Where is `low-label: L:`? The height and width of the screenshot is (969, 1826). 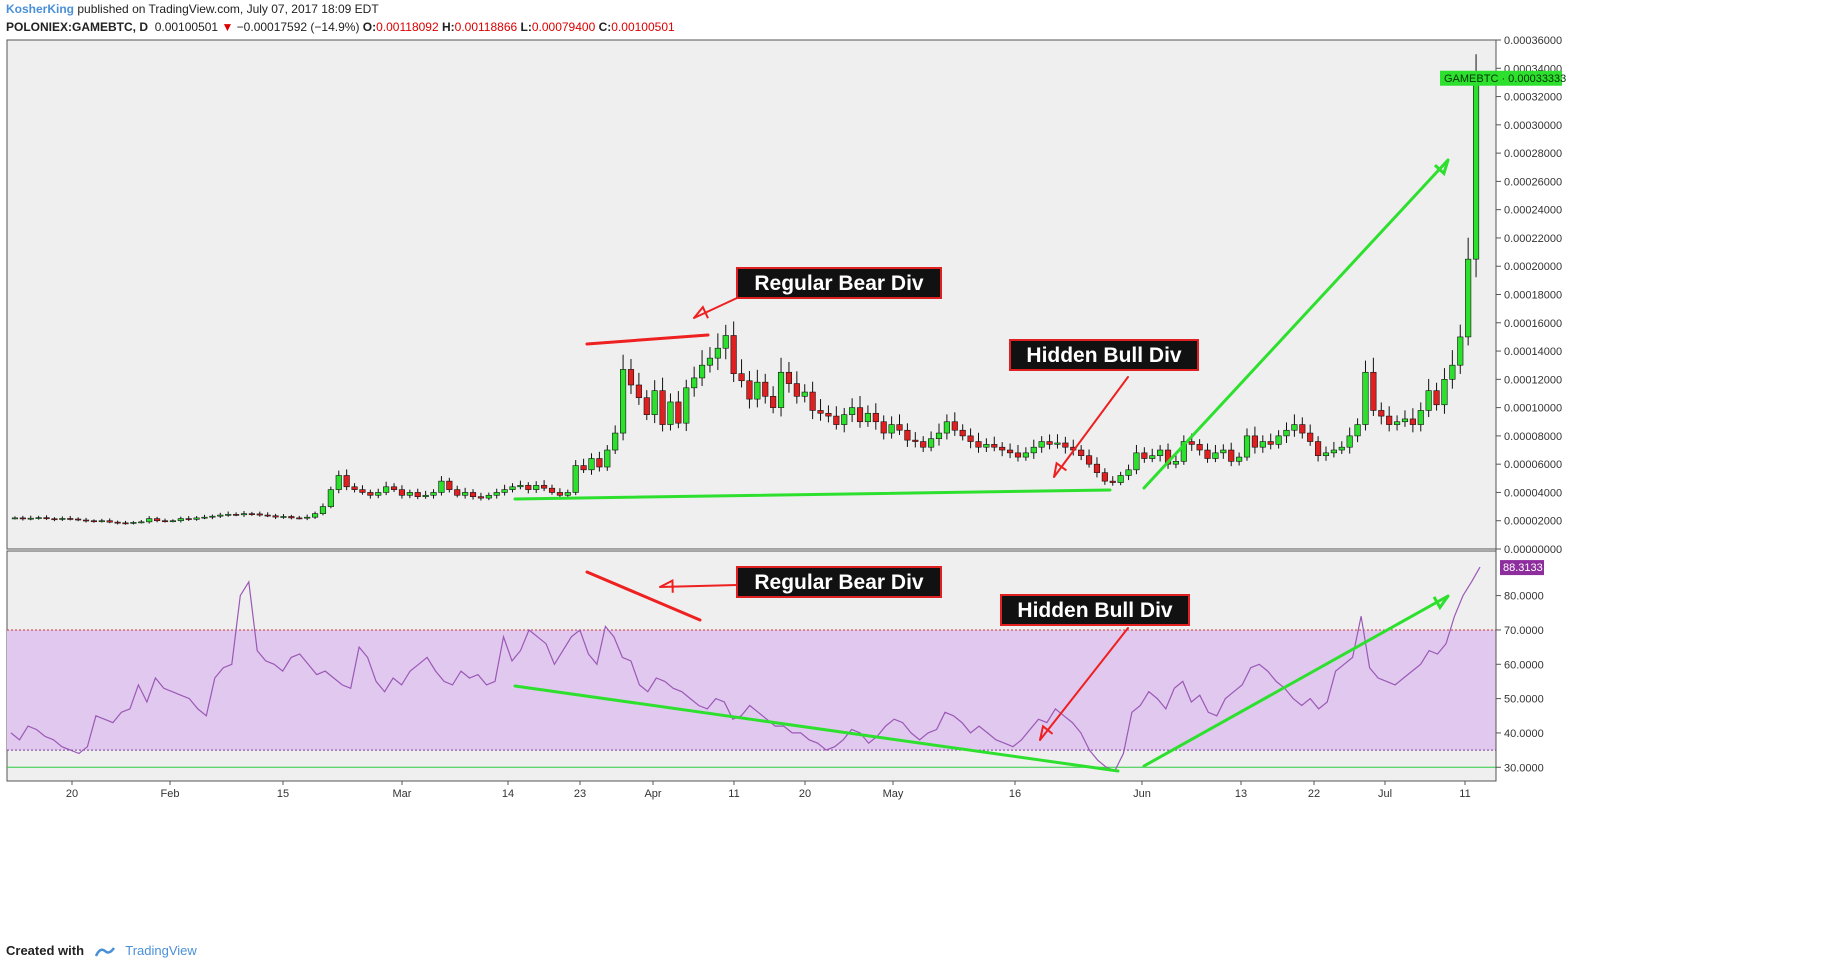
low-label: L: is located at coordinates (526, 27).